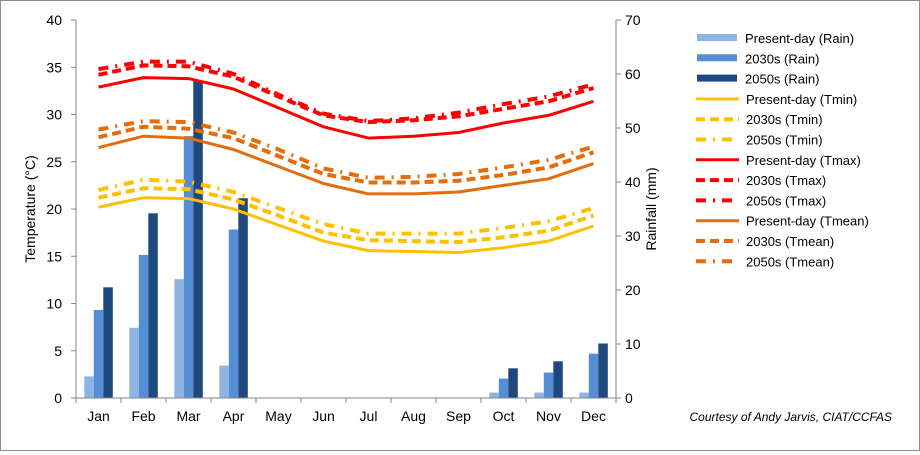 This screenshot has height=455, width=920. What do you see at coordinates (633, 236) in the screenshot?
I see `right-tick-label: 30` at bounding box center [633, 236].